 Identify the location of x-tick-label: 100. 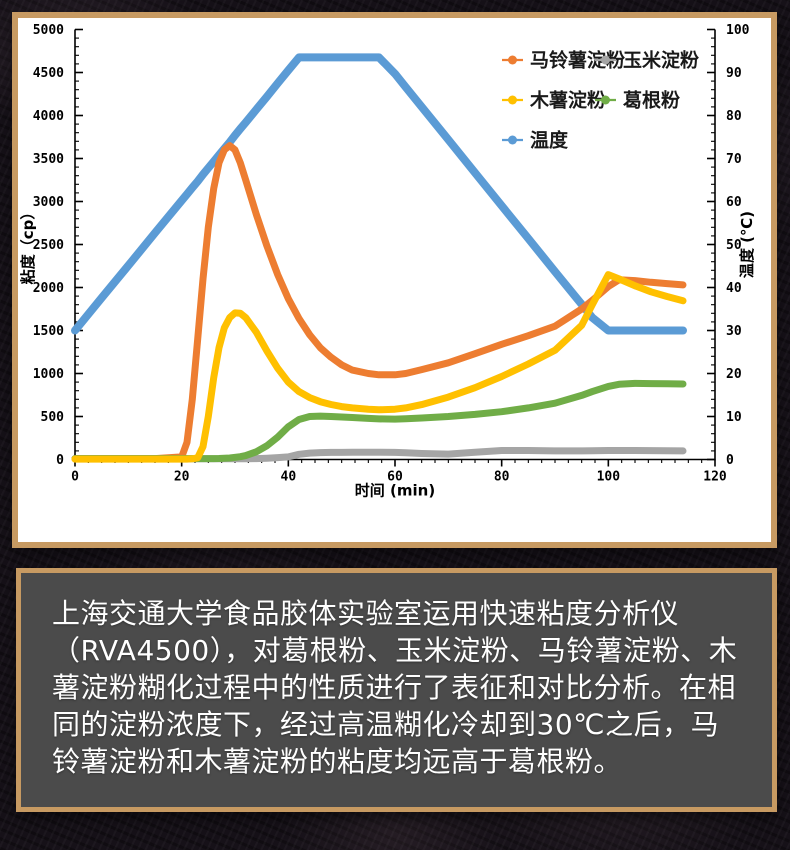
(609, 477).